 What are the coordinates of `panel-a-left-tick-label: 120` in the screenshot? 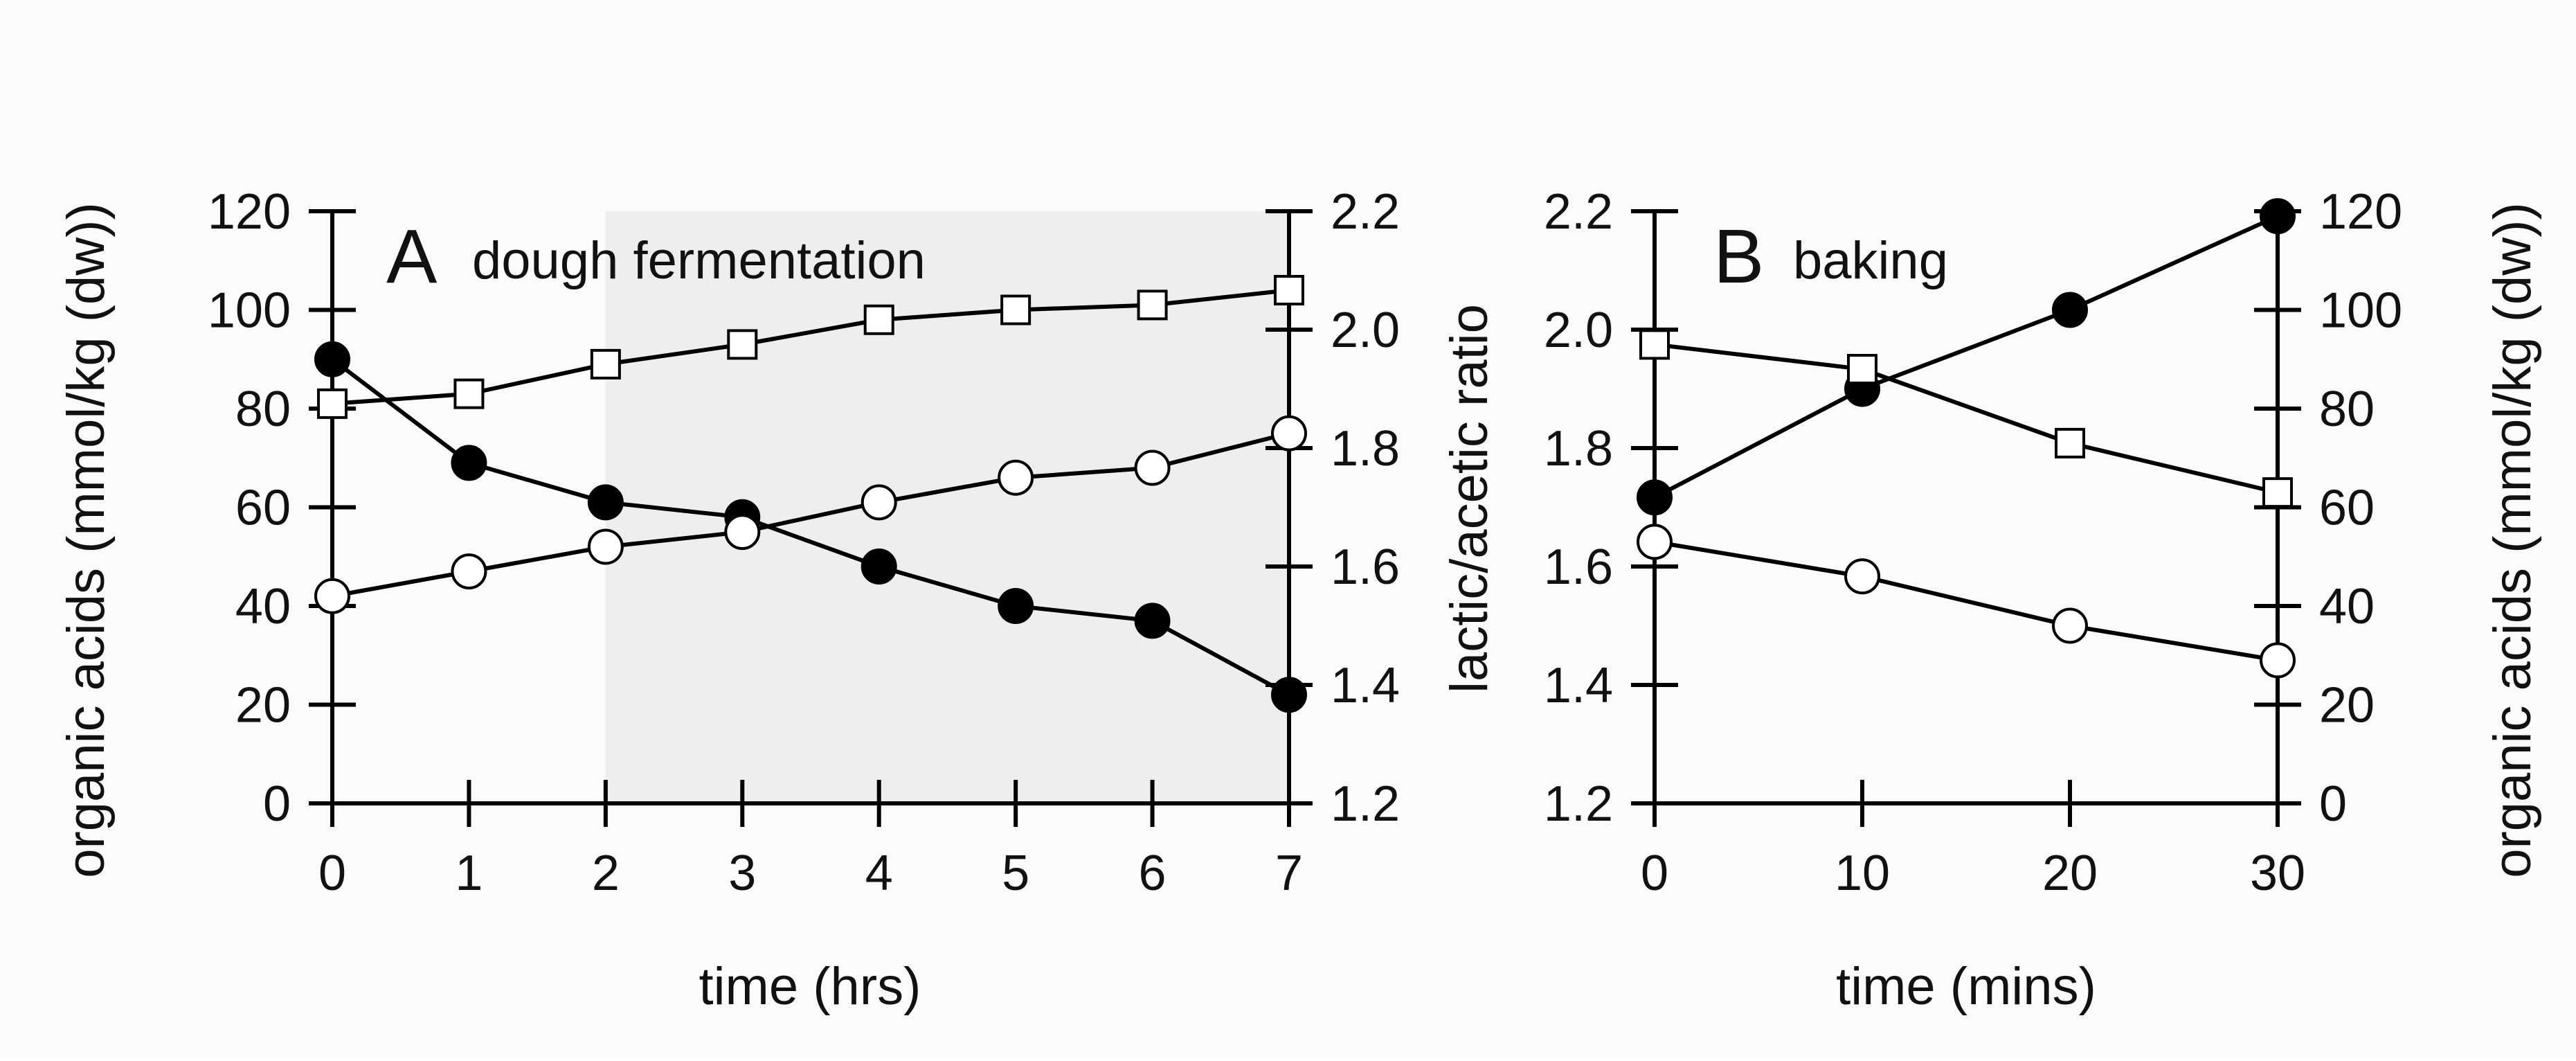 It's located at (249, 212).